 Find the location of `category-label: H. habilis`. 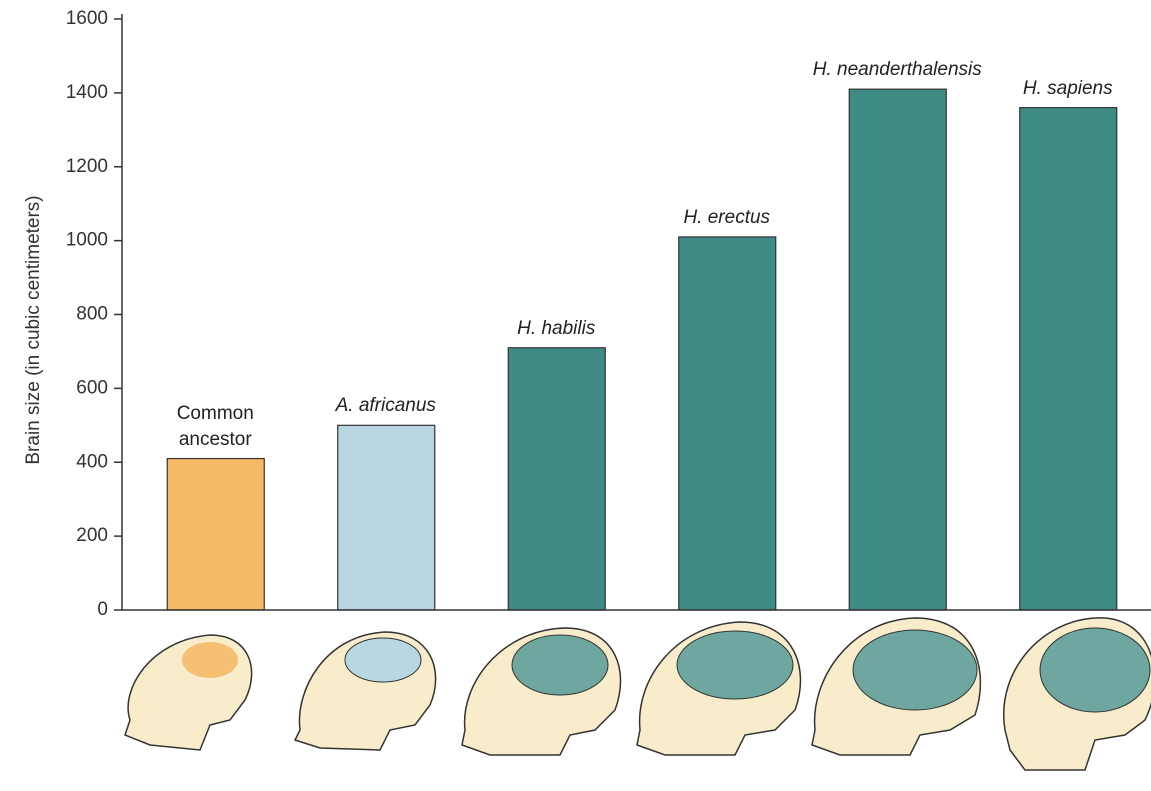

category-label: H. habilis is located at coordinates (556, 328).